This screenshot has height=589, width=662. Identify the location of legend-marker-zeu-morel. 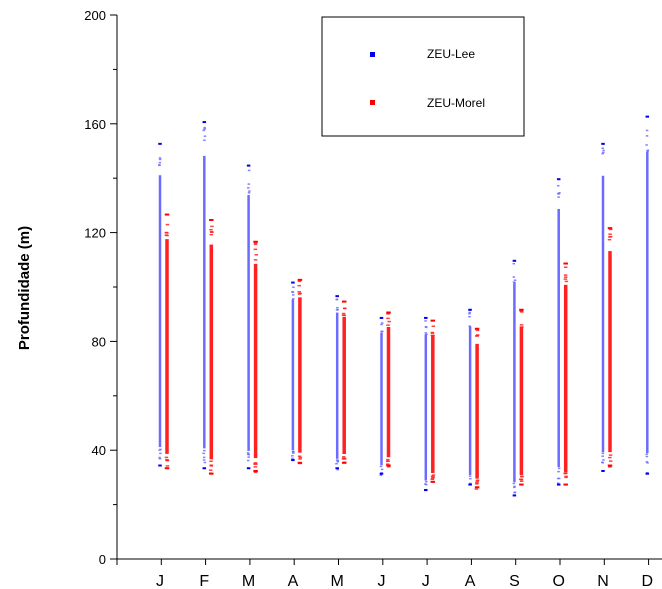
(372, 102).